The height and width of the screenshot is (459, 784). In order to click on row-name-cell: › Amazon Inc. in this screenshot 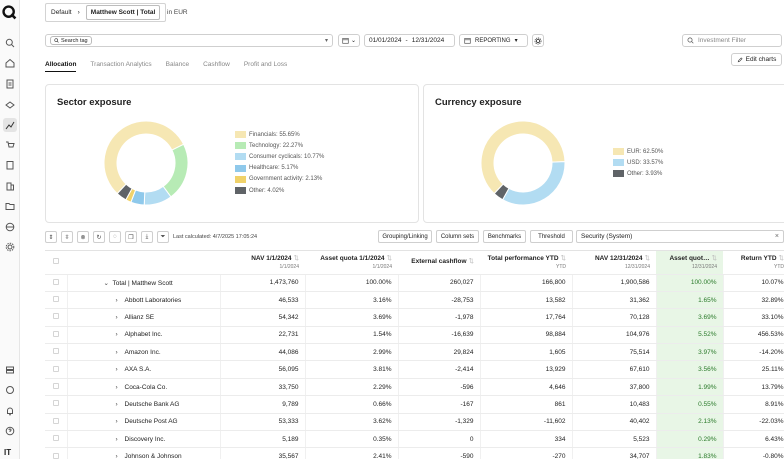, I will do `click(144, 352)`.